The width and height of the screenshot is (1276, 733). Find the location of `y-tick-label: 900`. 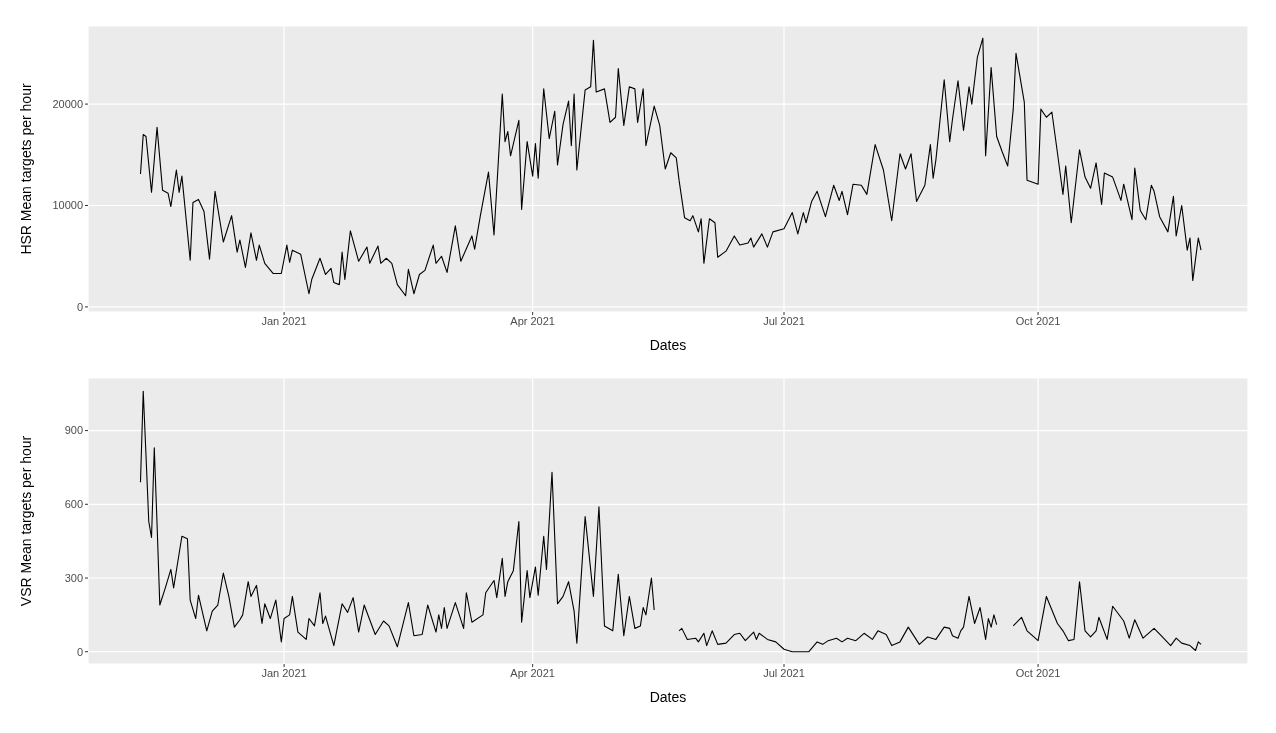

y-tick-label: 900 is located at coordinates (73, 430).